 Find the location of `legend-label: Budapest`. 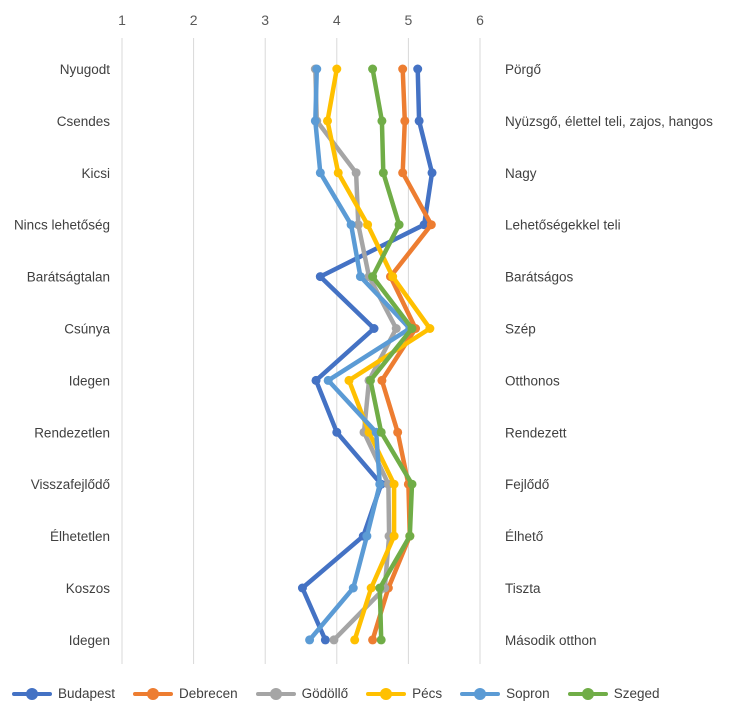

legend-label: Budapest is located at coordinates (87, 693).